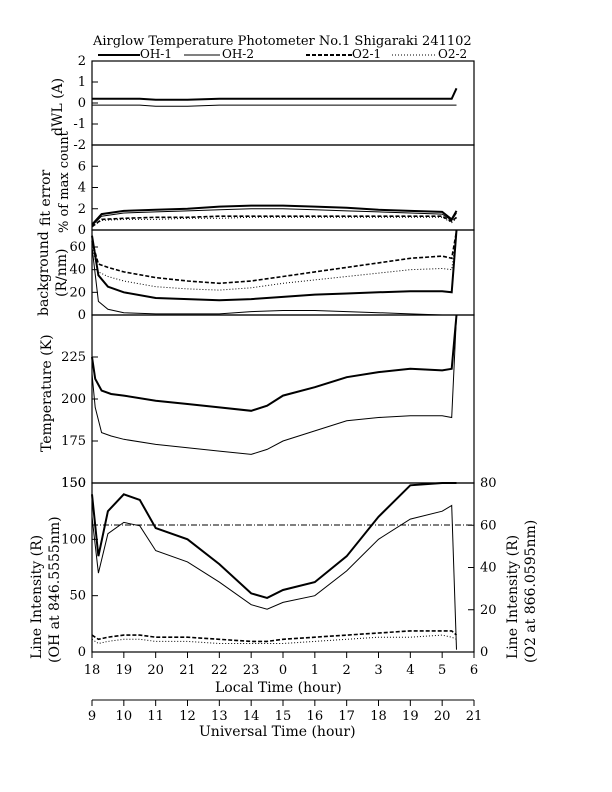  What do you see at coordinates (366, 54) in the screenshot?
I see `legend-label-o2-1: O2-1` at bounding box center [366, 54].